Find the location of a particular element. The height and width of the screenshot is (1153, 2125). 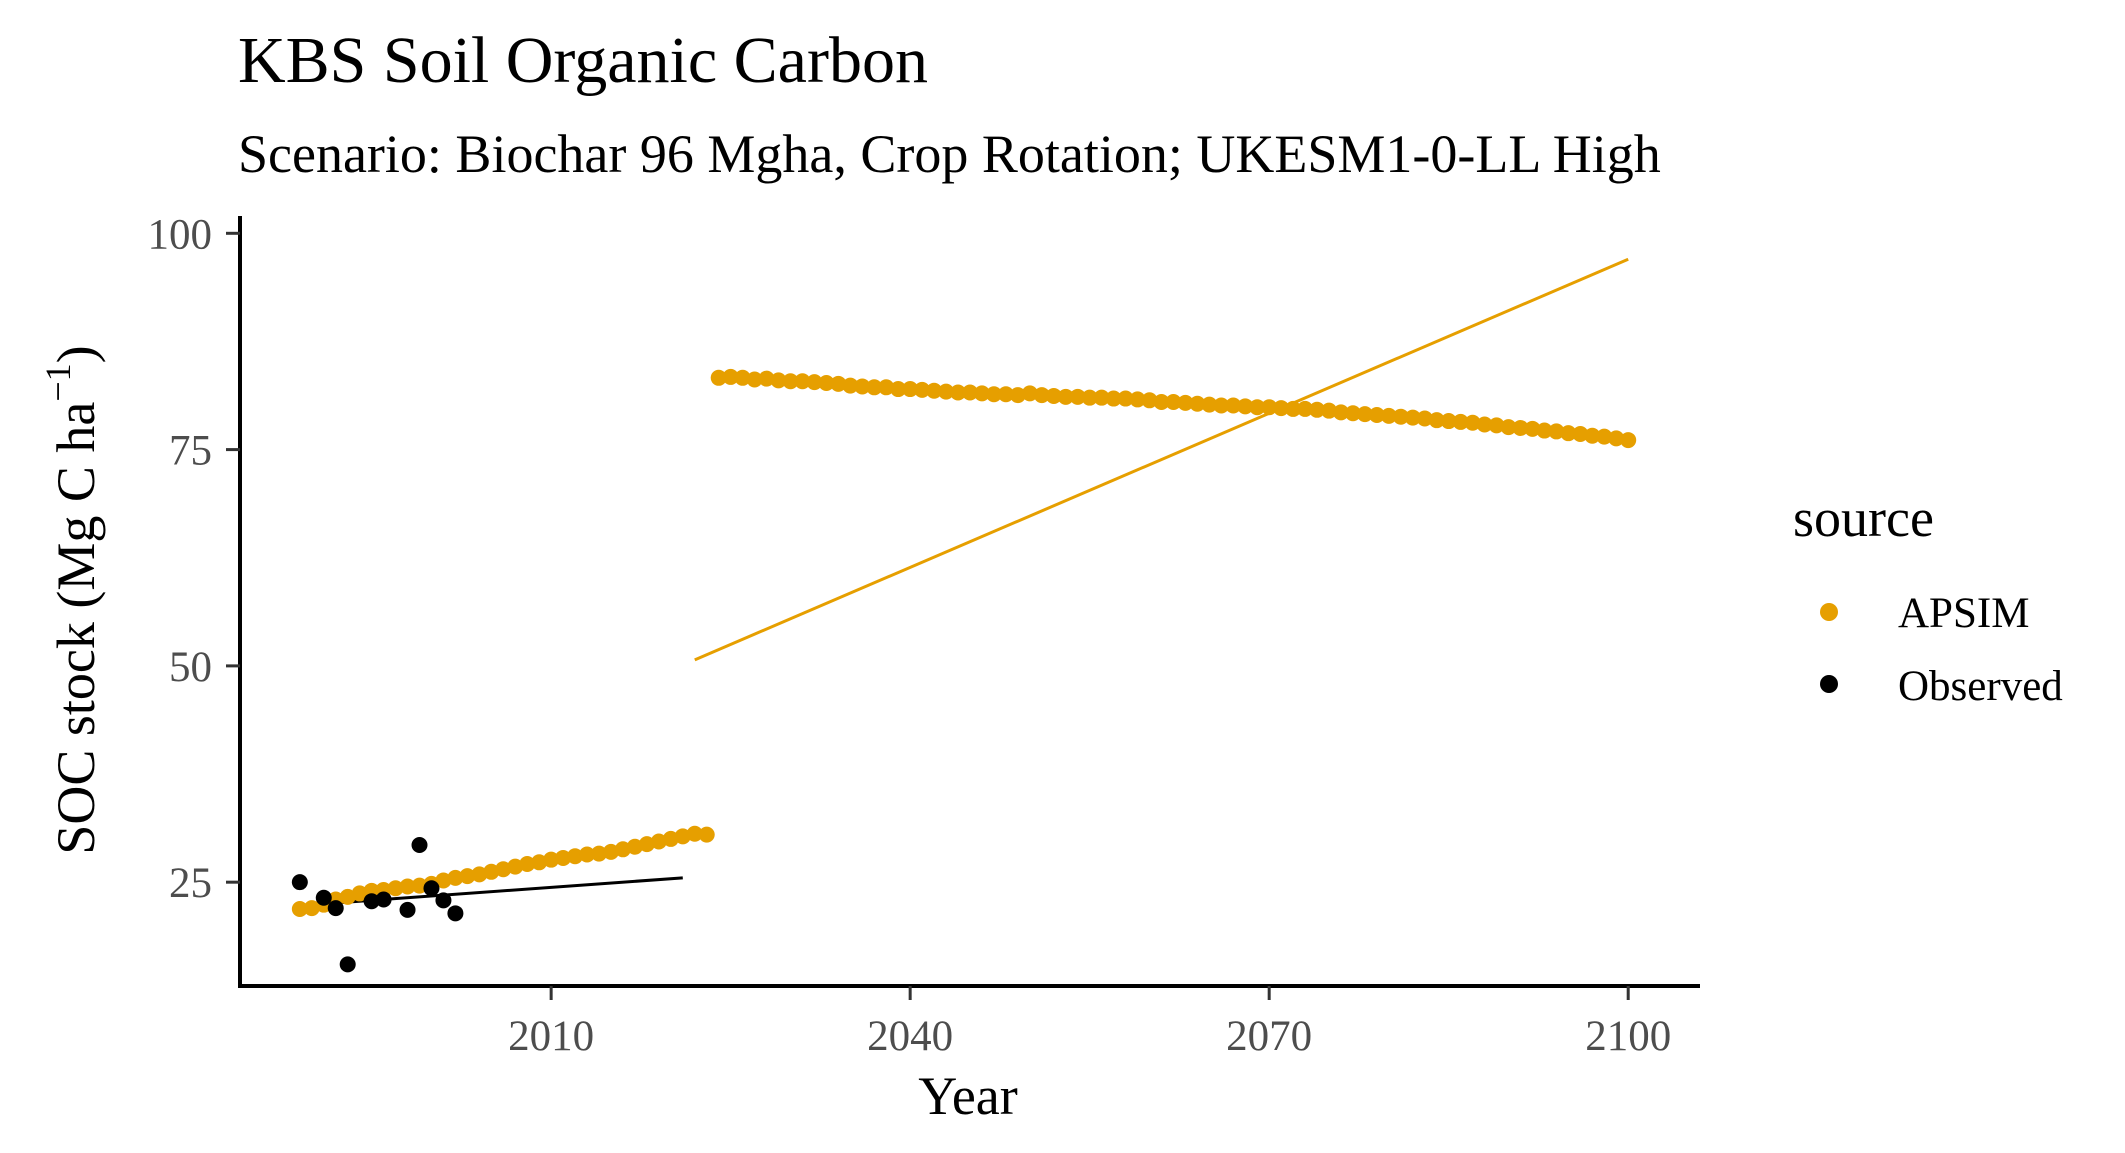

chart-title: KBS Soil Organic Carbon is located at coordinates (583, 60).